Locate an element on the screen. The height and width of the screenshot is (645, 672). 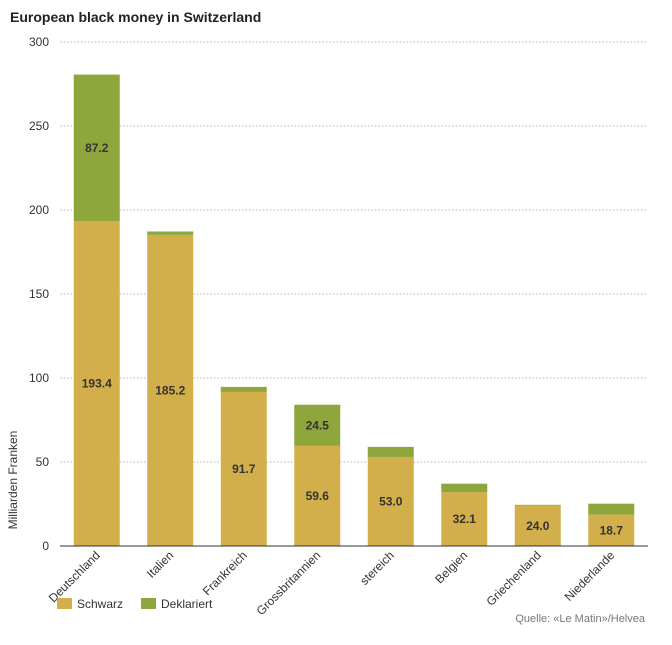
bar-deklariert-italien is located at coordinates (170, 233).